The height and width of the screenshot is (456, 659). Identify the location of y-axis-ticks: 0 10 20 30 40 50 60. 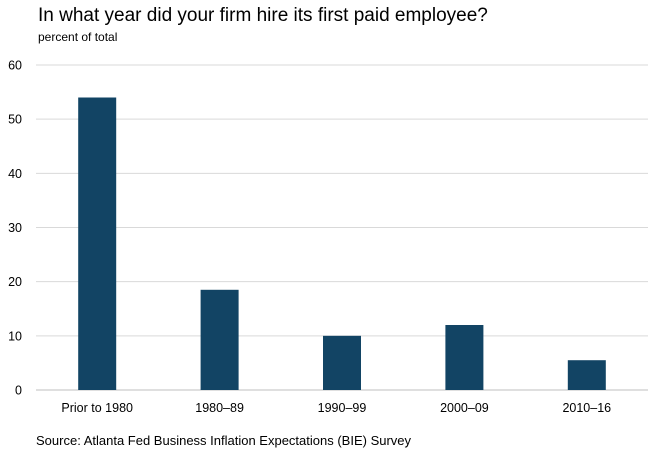
(15, 228).